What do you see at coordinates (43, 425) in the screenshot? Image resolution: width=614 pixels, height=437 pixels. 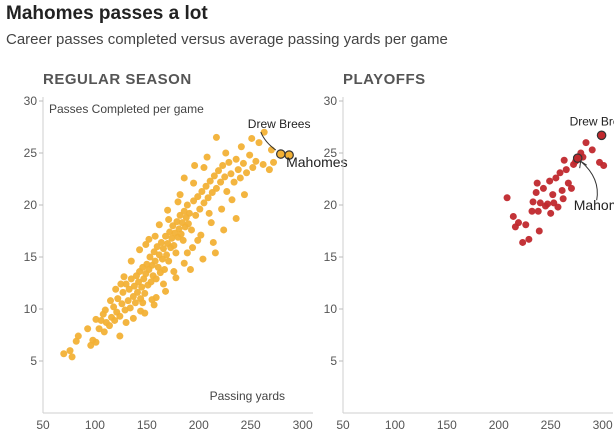 I see `x-tick-label-regular: 50` at bounding box center [43, 425].